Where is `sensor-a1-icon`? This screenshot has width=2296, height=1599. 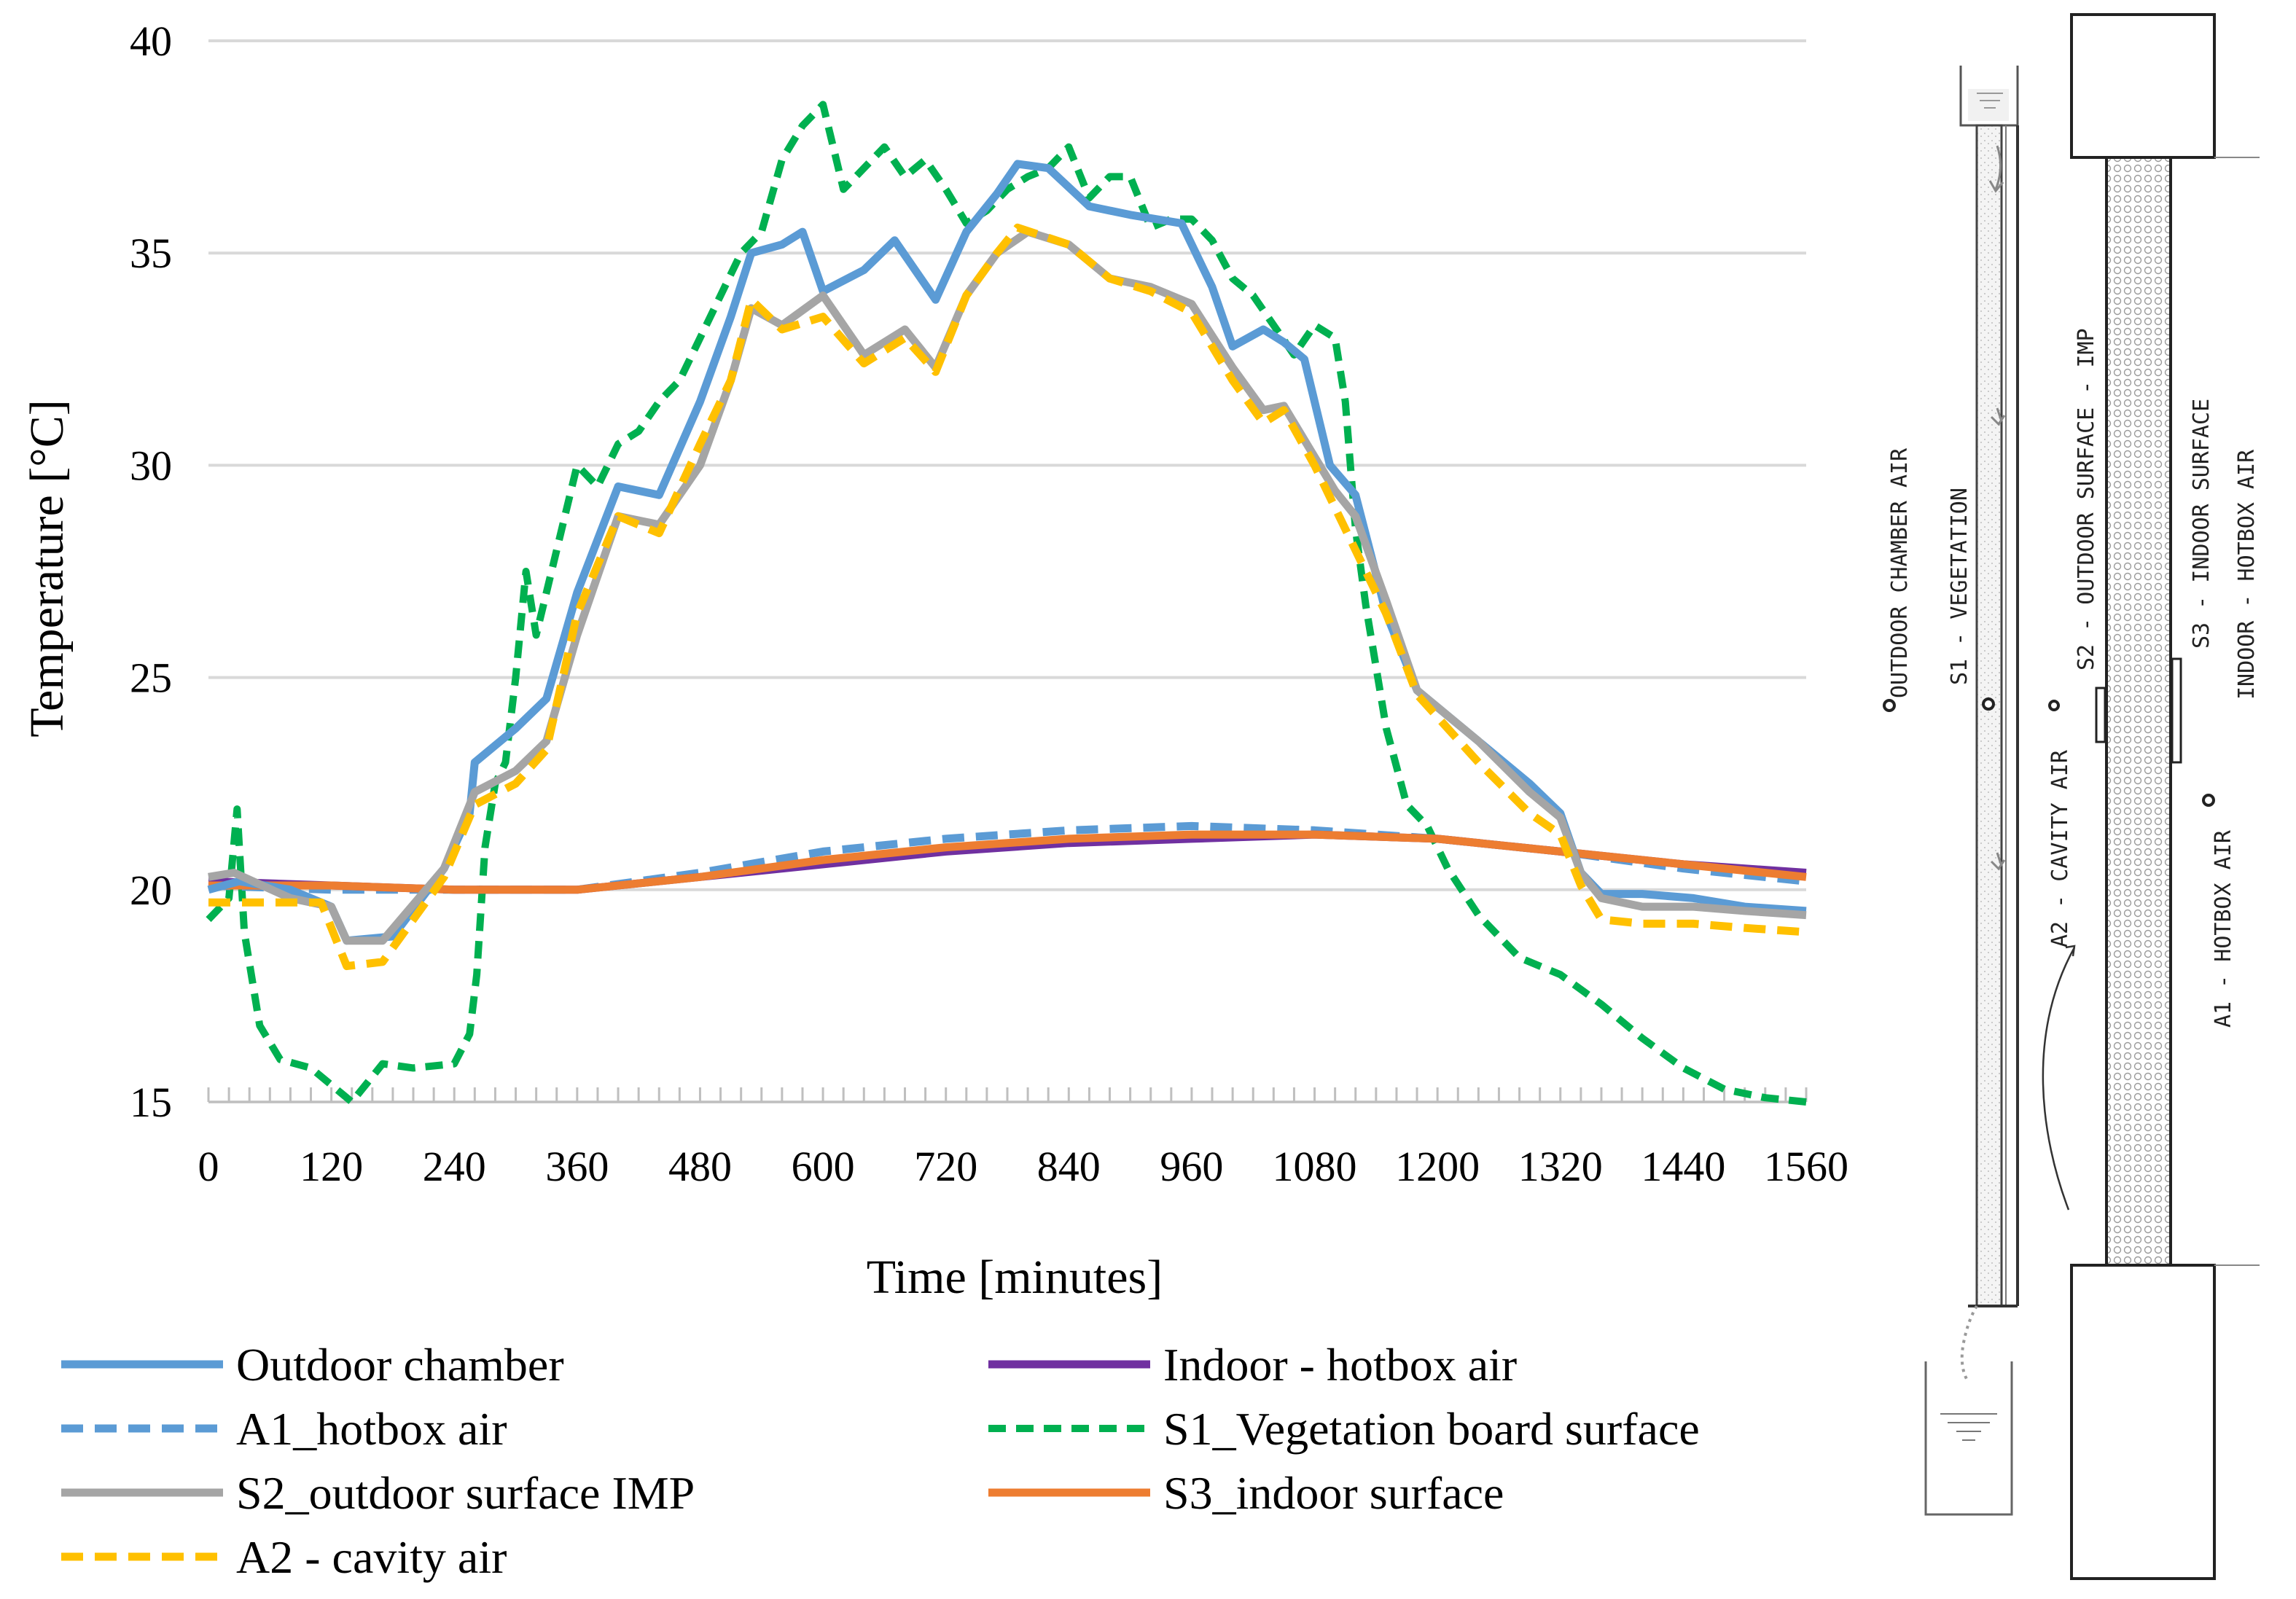
sensor-a1-icon is located at coordinates (2208, 800).